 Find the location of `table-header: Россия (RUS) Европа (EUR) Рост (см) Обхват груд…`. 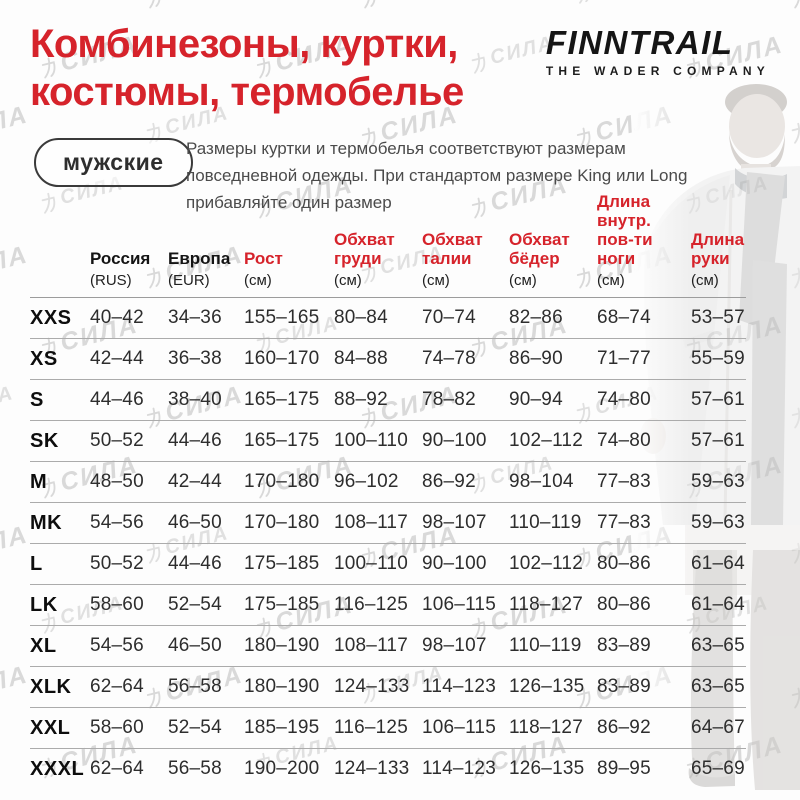

table-header: Россия (RUS) Европа (EUR) Рост (см) Обхват груд… is located at coordinates (388, 245).